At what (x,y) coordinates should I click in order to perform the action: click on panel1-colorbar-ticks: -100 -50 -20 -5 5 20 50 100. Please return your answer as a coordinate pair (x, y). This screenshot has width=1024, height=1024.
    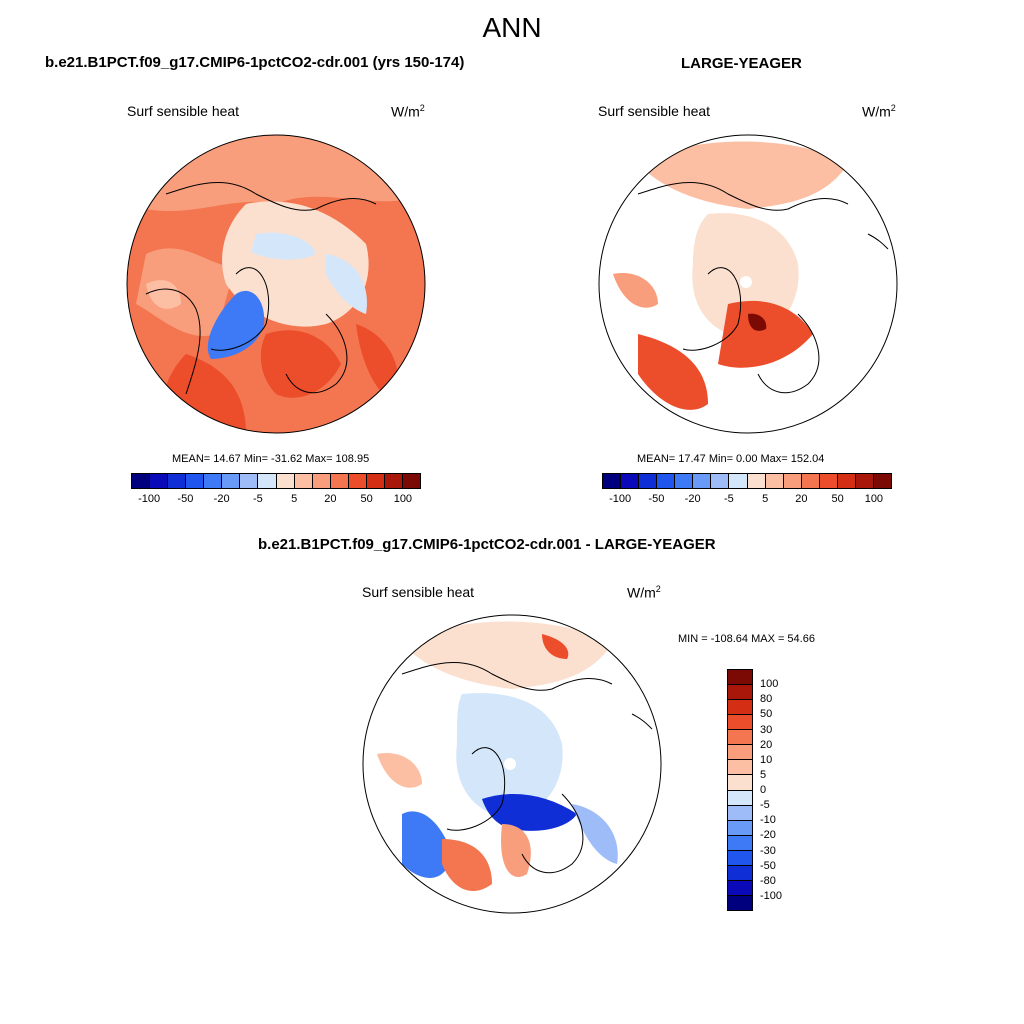
    Looking at the image, I should click on (276, 500).